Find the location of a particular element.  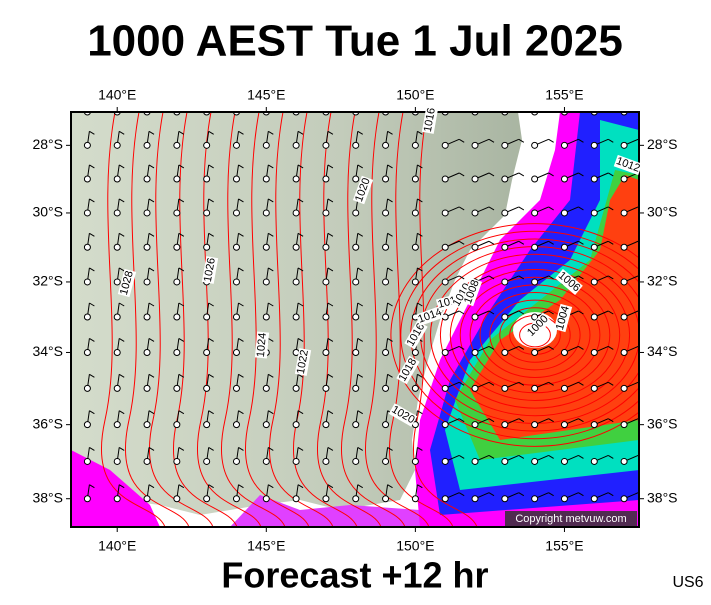

copyright-box is located at coordinates (571, 518).